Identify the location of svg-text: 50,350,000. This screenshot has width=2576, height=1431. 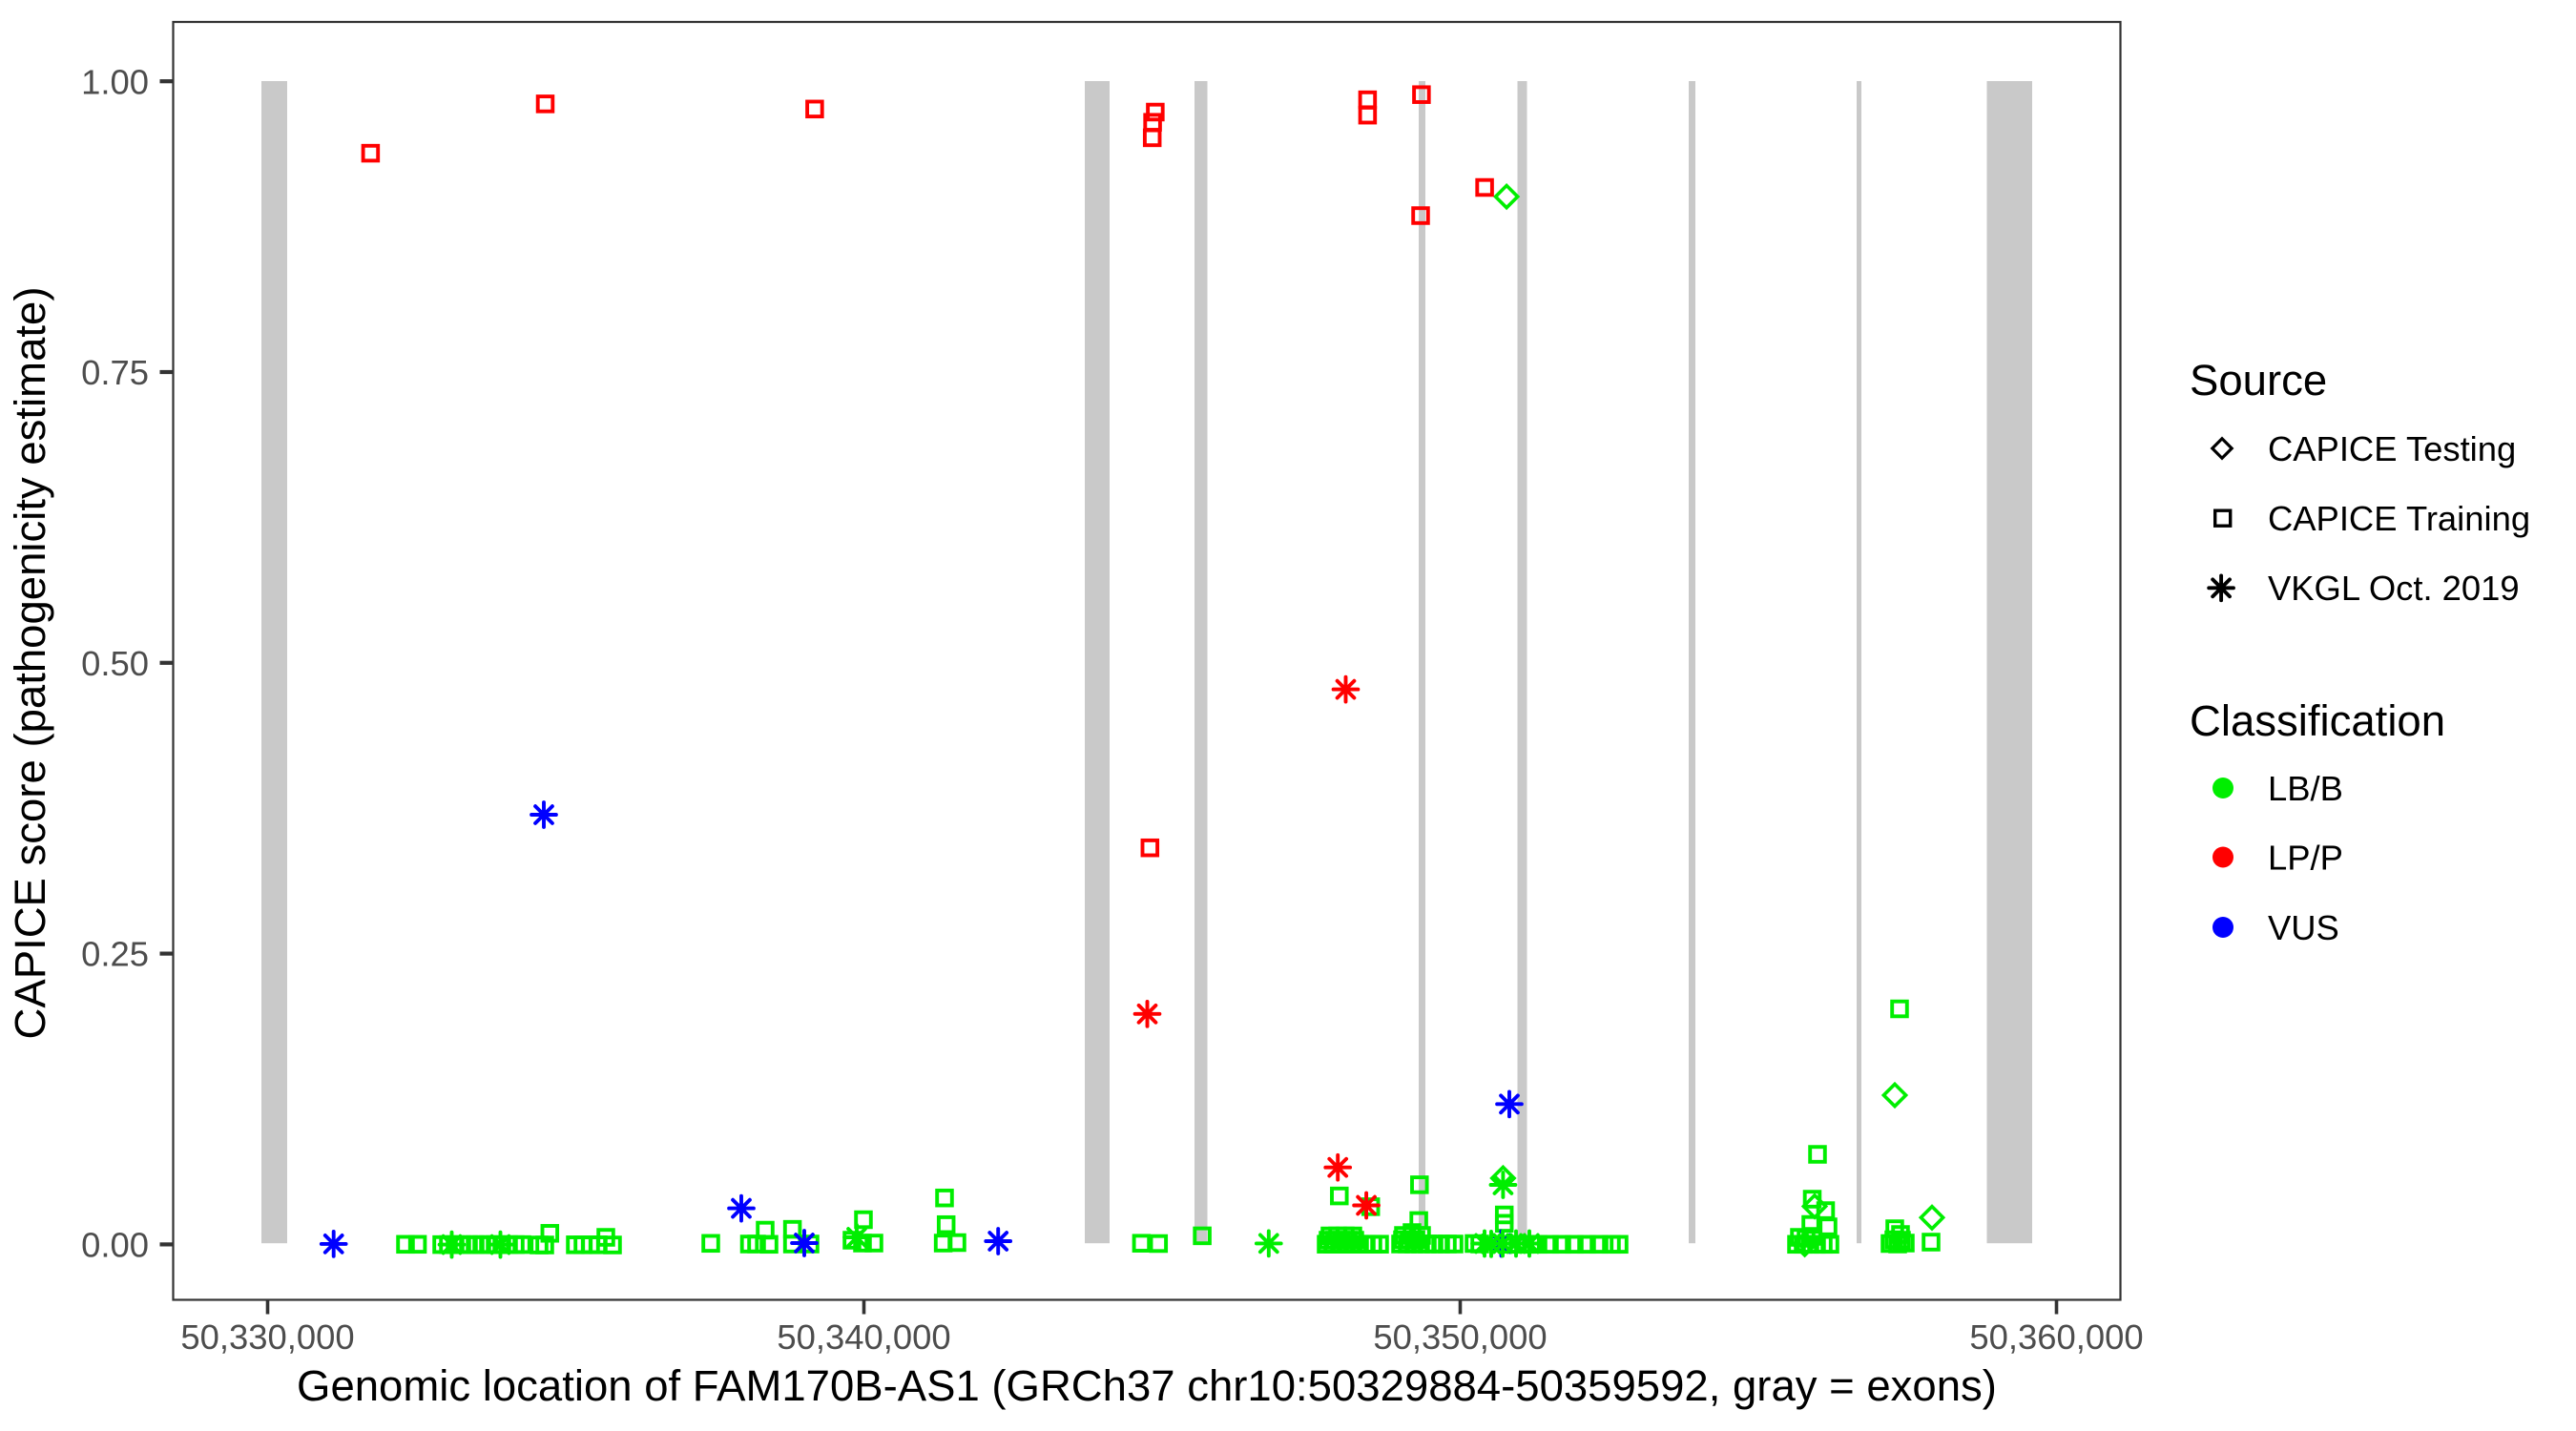
(1460, 1337).